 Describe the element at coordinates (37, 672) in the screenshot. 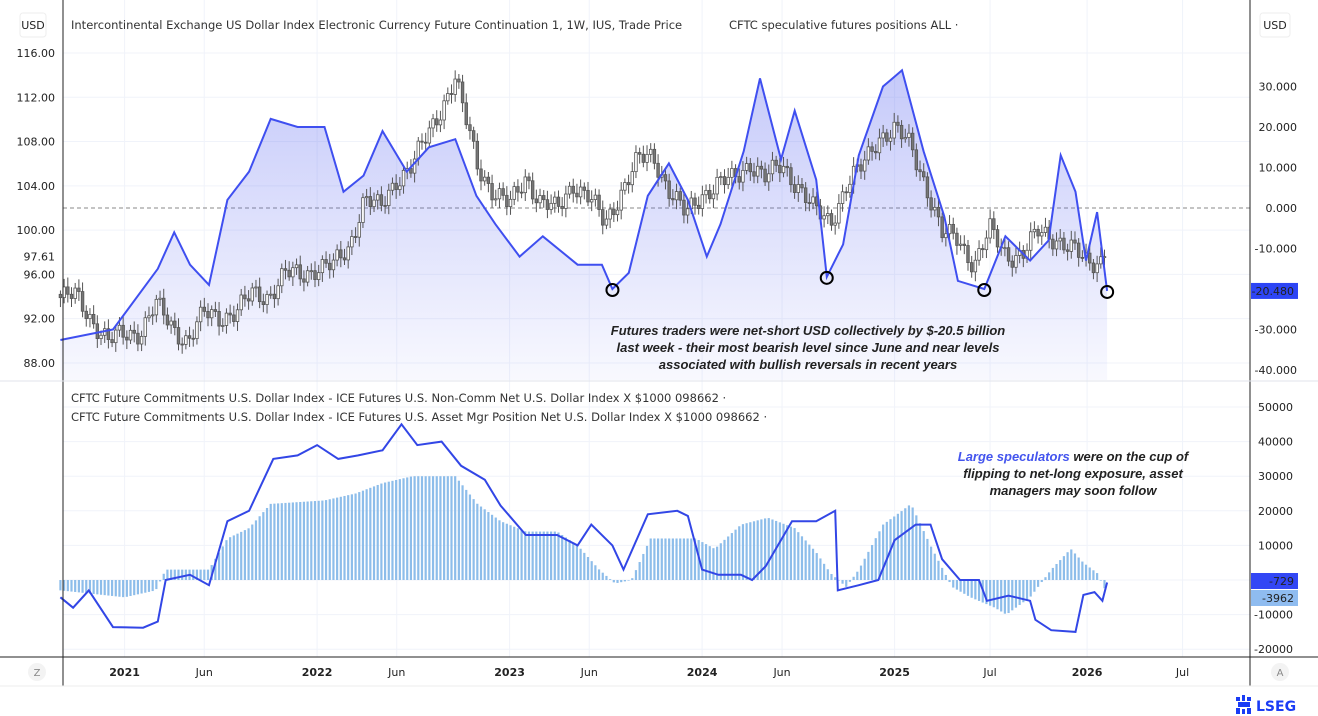

I see `zoom-reset-button` at that location.